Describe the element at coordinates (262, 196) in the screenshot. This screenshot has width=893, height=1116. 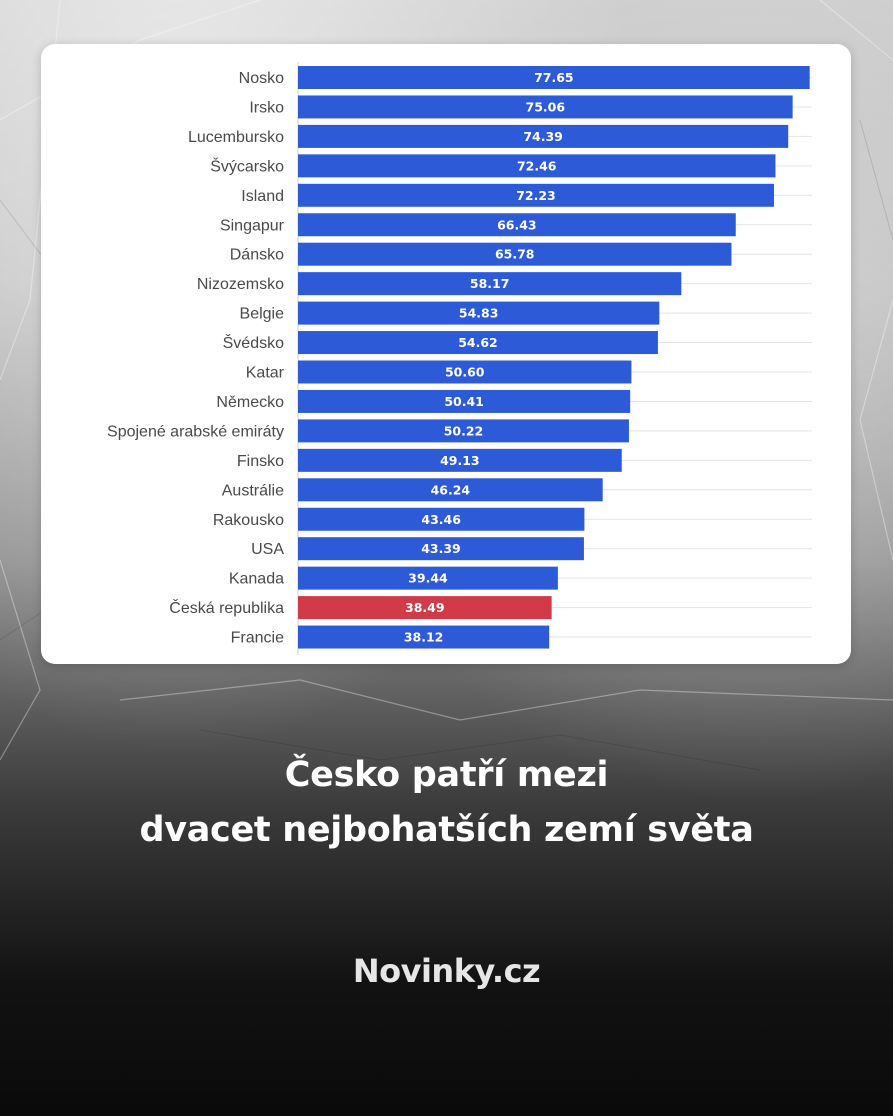
I see `category-label: Island` at that location.